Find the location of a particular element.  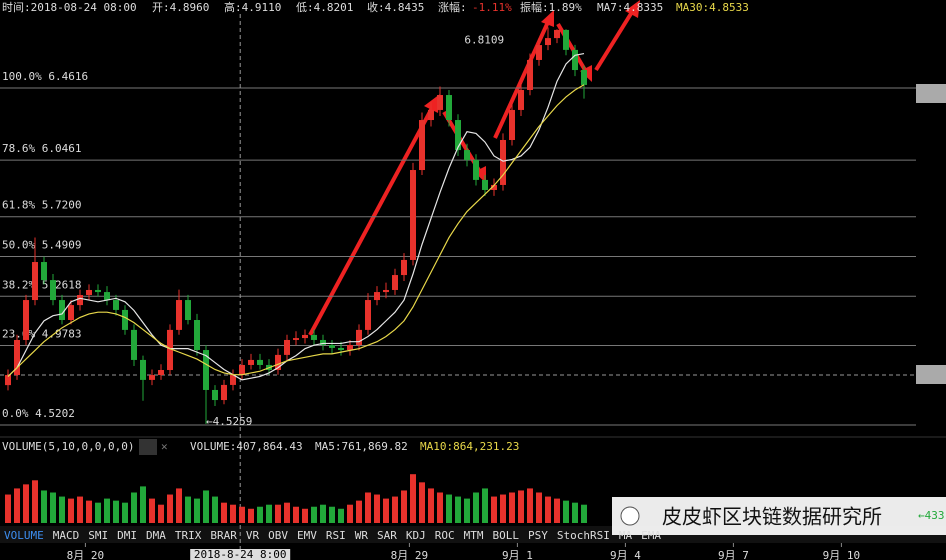

toolbar-item: RSI is located at coordinates (336, 535).